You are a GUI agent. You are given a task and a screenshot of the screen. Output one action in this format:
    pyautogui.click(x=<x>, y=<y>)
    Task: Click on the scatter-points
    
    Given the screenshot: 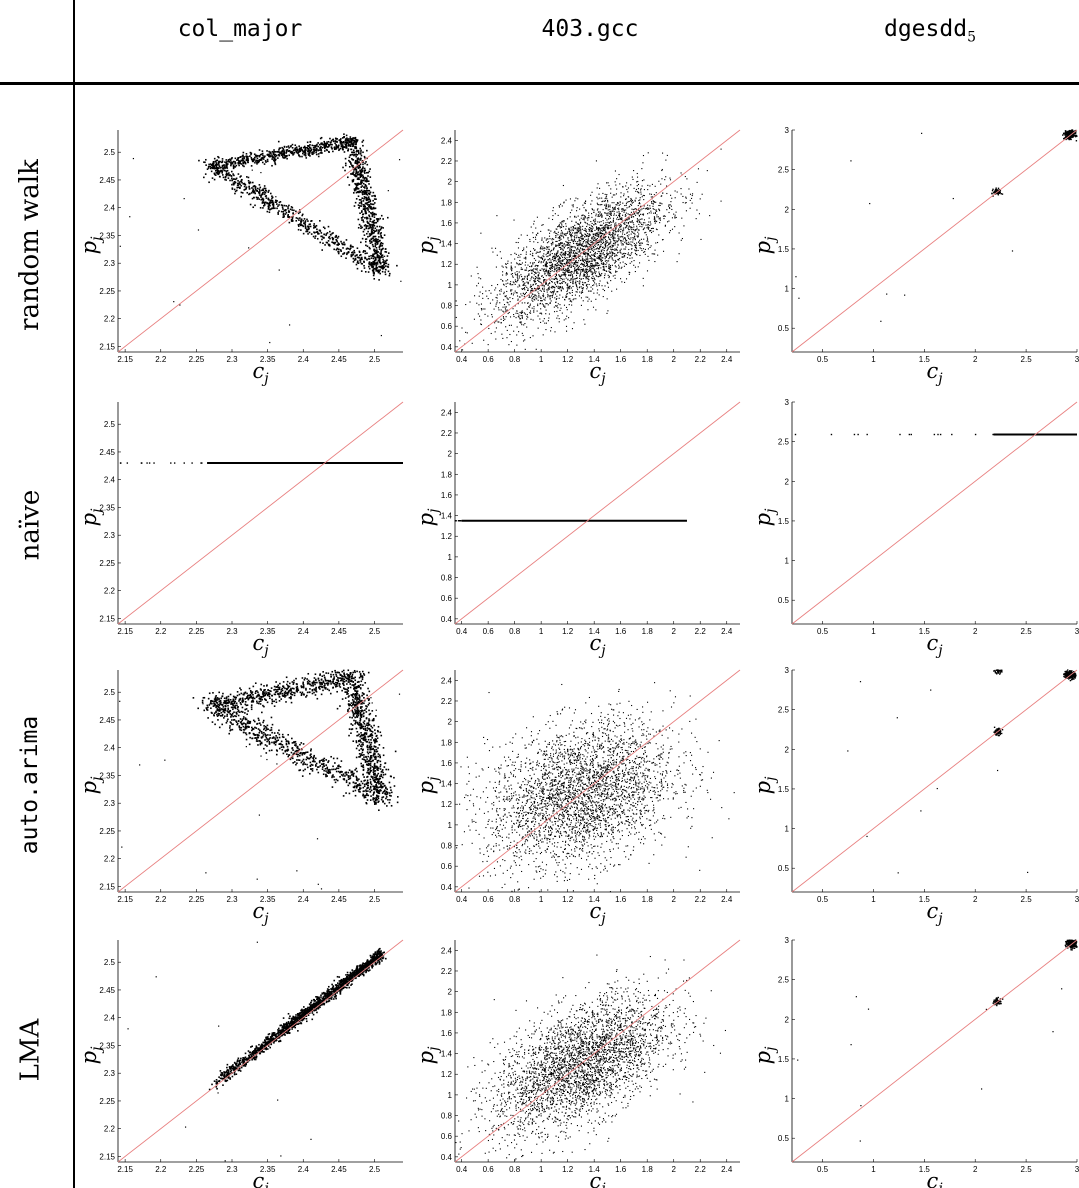 What is the action you would take?
    pyautogui.click(x=260, y=238)
    